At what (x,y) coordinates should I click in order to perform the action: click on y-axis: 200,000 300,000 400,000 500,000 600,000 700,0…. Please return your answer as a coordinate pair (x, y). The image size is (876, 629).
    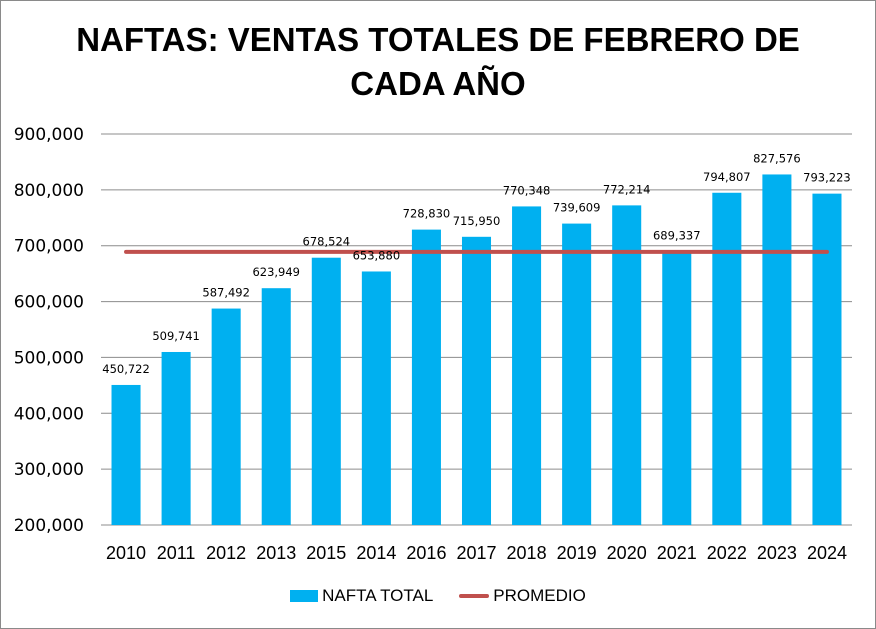
    Looking at the image, I should click on (49, 330).